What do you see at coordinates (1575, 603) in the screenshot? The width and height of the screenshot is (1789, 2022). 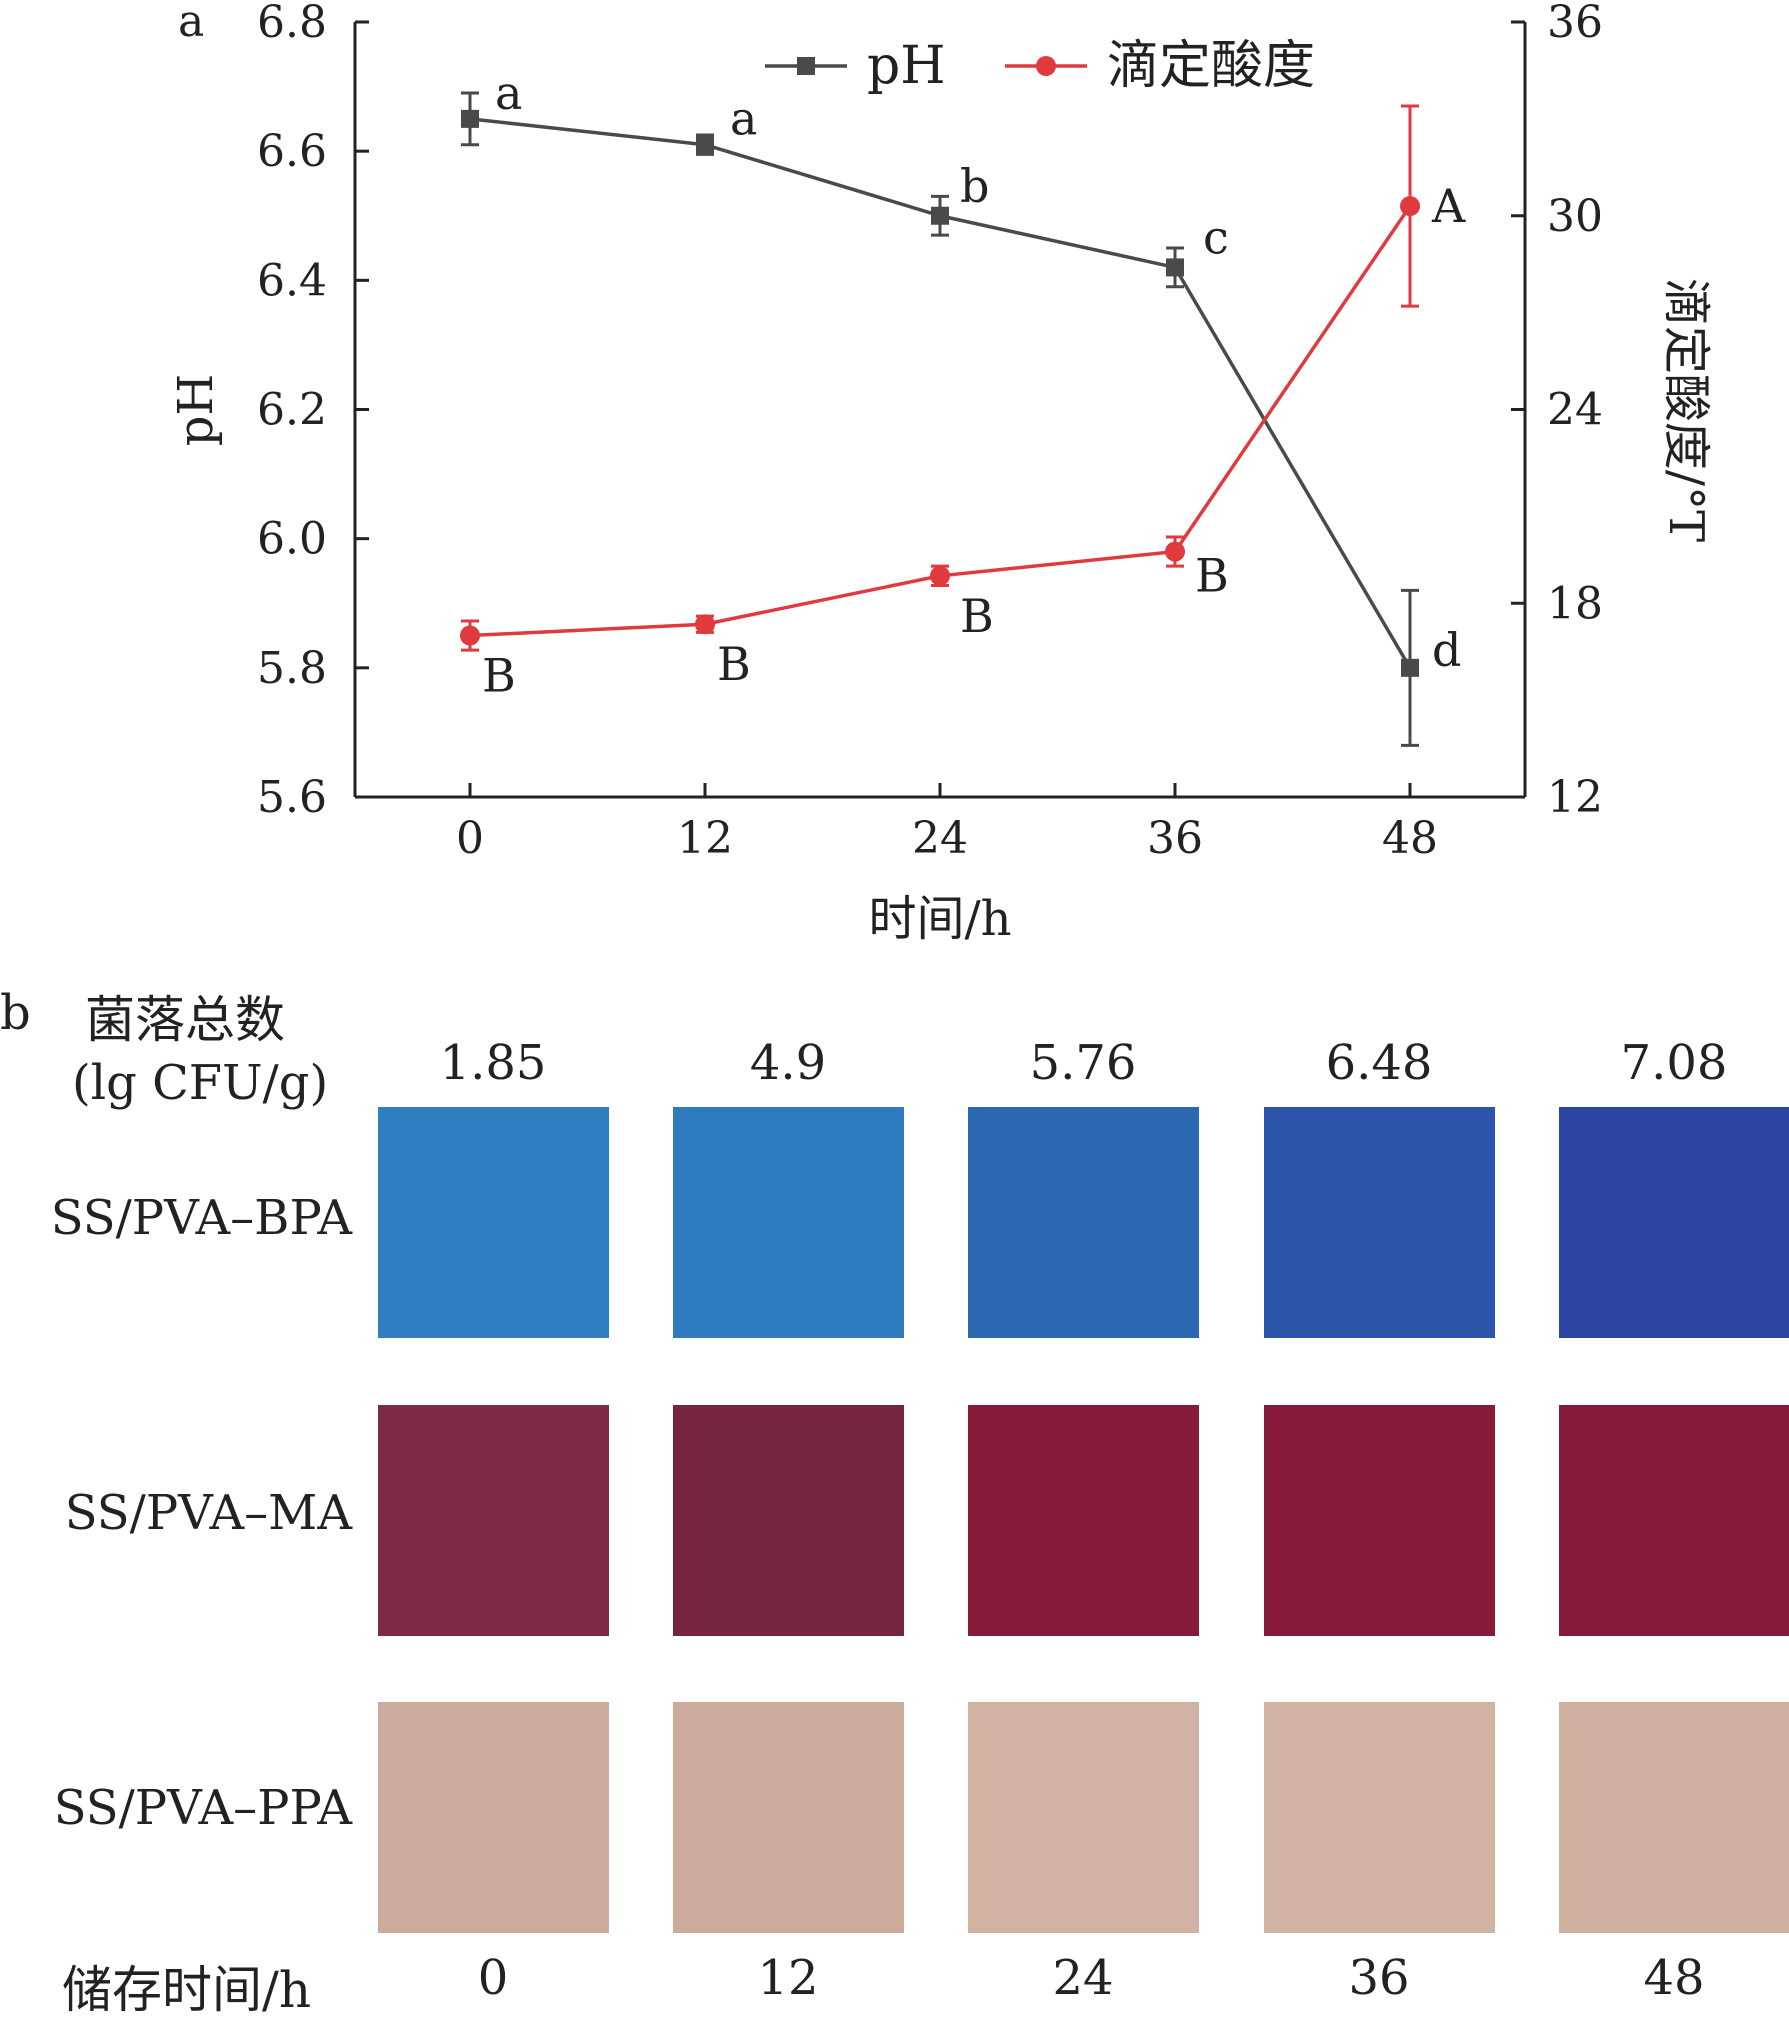 I see `right-tick-label: 18` at bounding box center [1575, 603].